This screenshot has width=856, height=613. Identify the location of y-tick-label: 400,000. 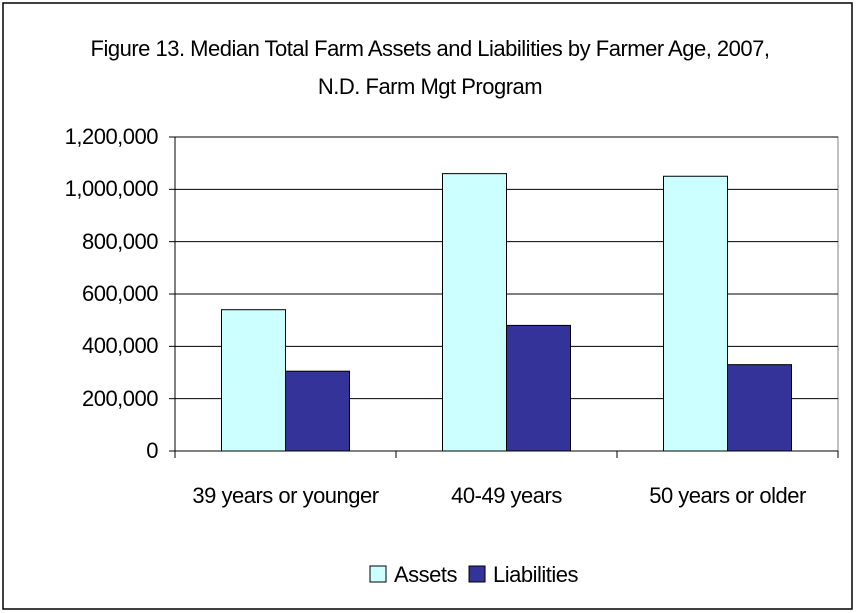
(120, 346).